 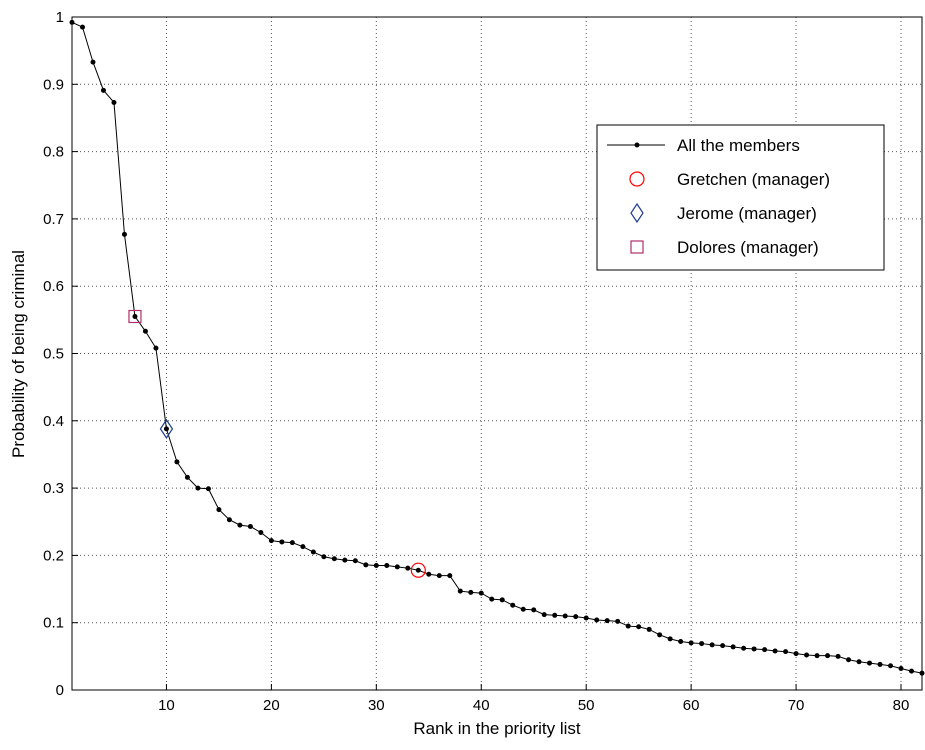 I want to click on y-tick-label: 1, so click(x=60, y=17).